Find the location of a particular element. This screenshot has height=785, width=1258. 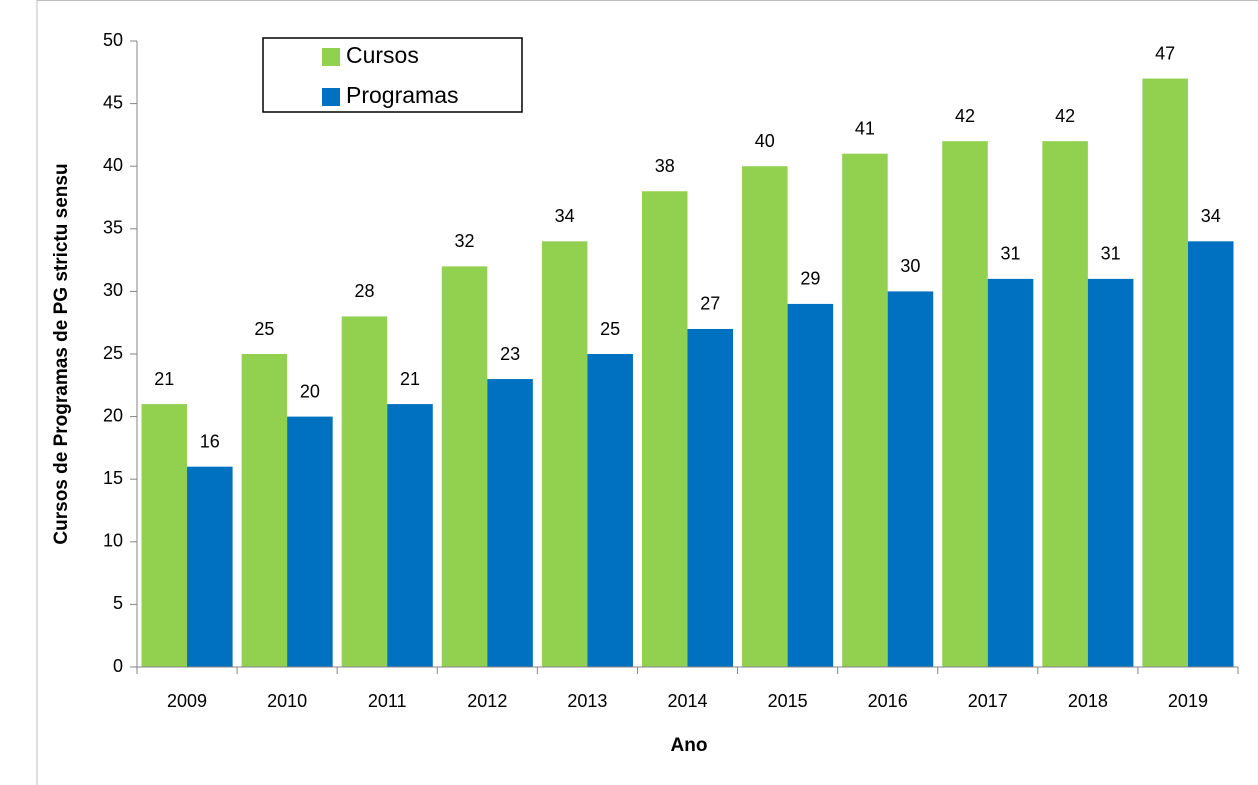

y-tick-label: 45 is located at coordinates (113, 102).